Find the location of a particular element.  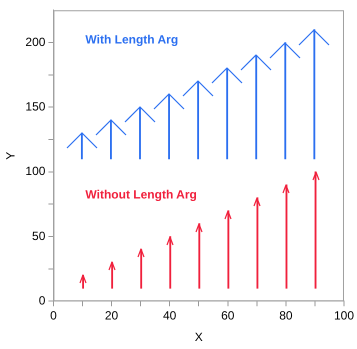

y-tick-label: 50 is located at coordinates (39, 235).